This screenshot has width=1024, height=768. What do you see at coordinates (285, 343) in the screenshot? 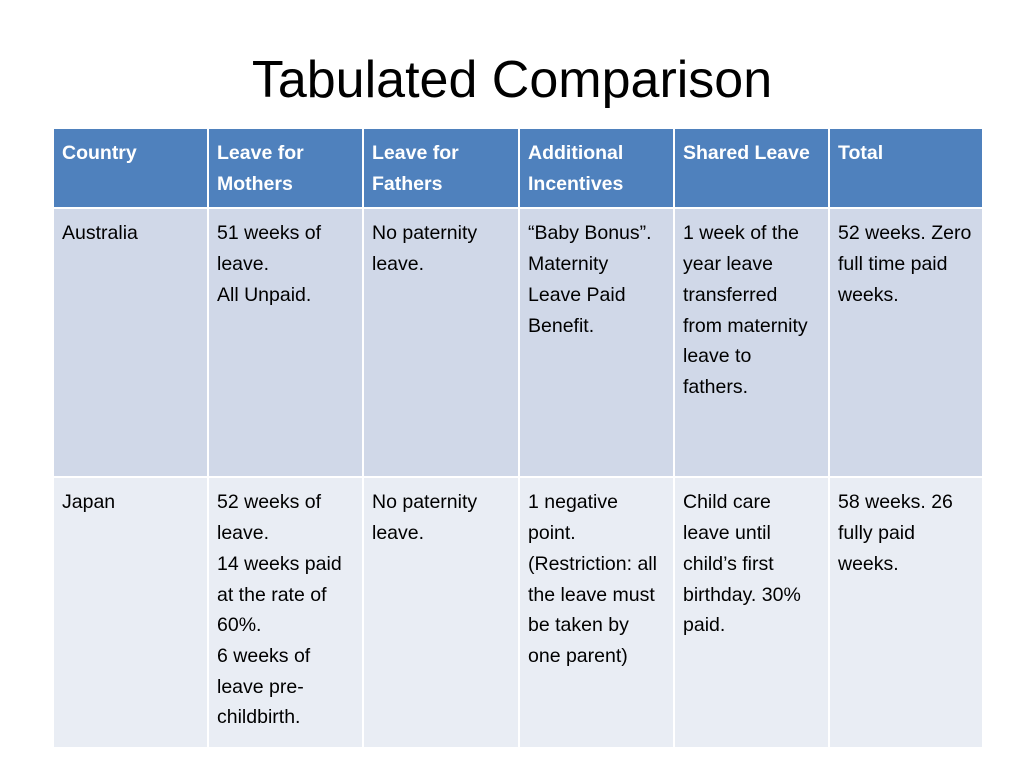
I see `cell-mothers: 51 weeks of leave. All Unpaid.` at bounding box center [285, 343].